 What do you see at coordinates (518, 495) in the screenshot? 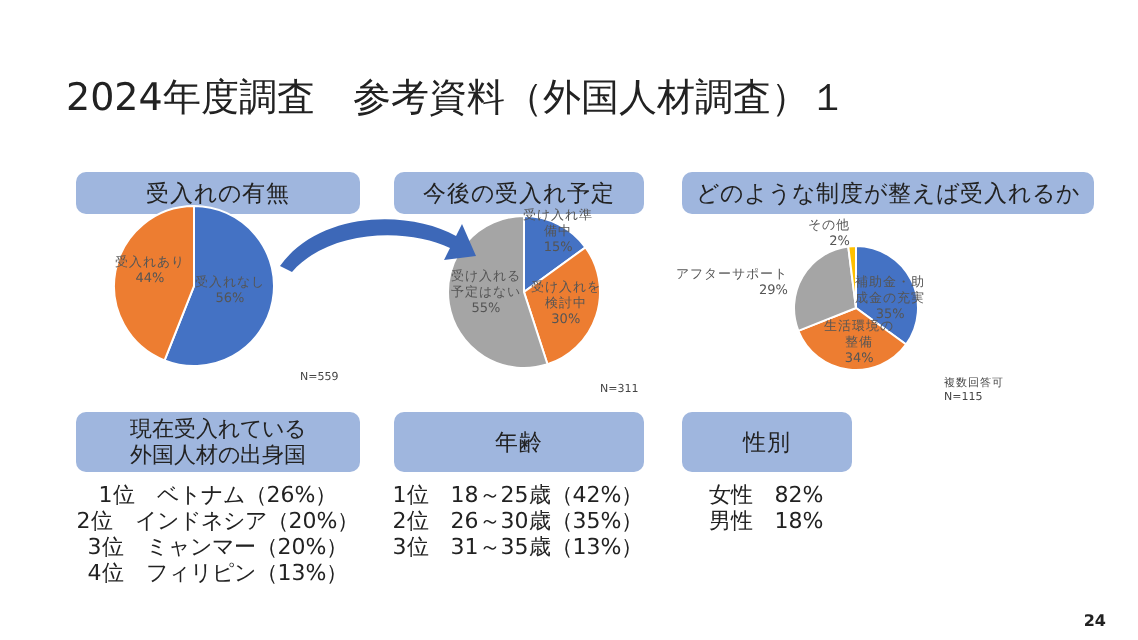
I see `text: 1位 18～25歳（42%）` at bounding box center [518, 495].